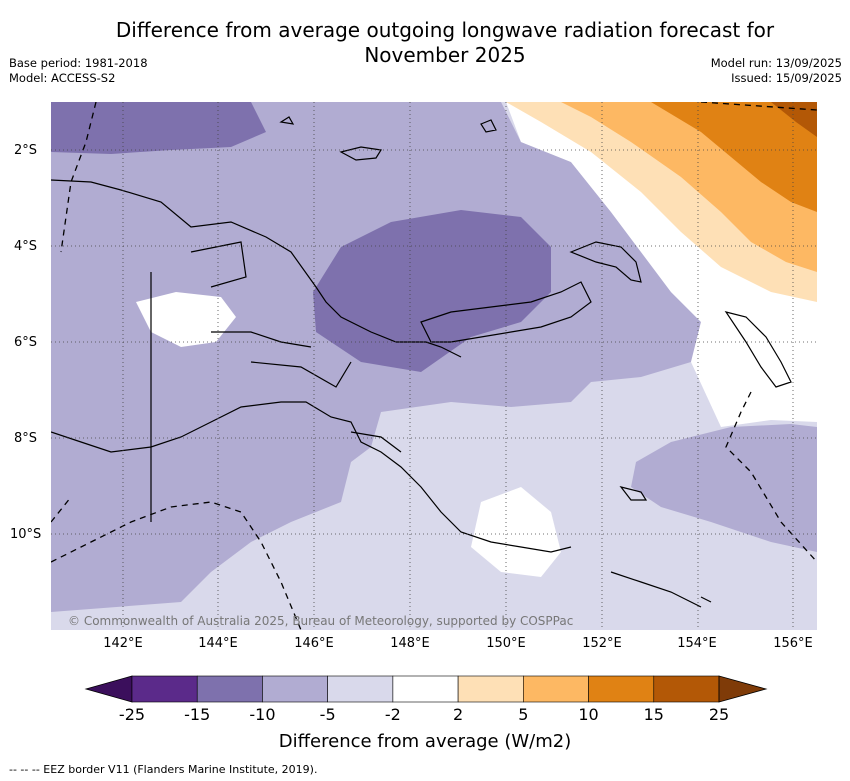  Describe the element at coordinates (588, 714) in the screenshot. I see `colorbar-tick-label: 10` at that location.